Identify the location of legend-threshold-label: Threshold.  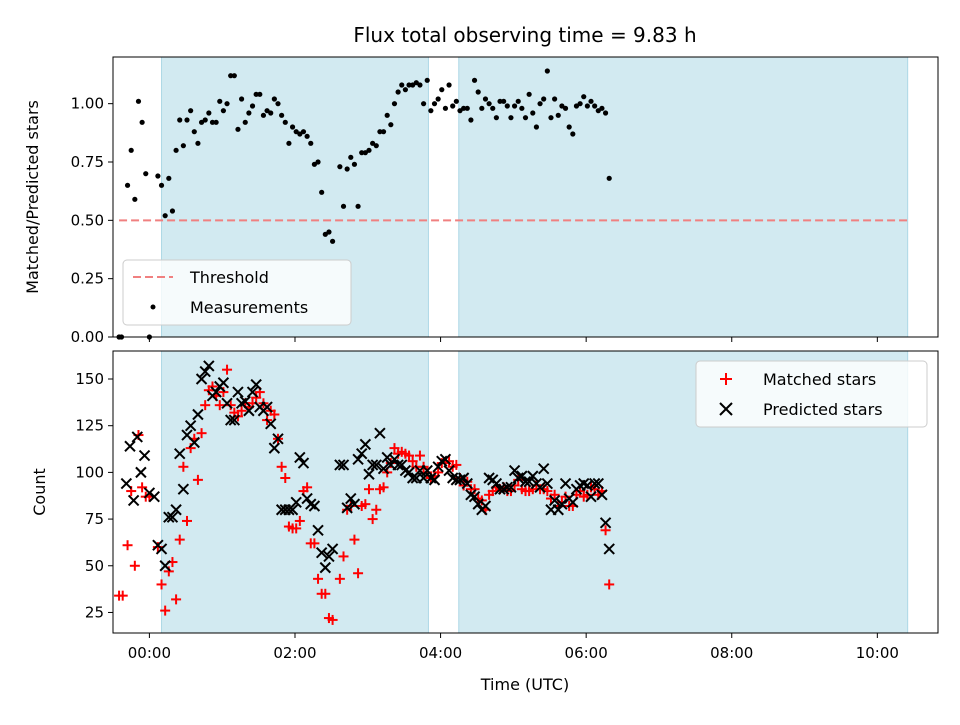
(229, 277).